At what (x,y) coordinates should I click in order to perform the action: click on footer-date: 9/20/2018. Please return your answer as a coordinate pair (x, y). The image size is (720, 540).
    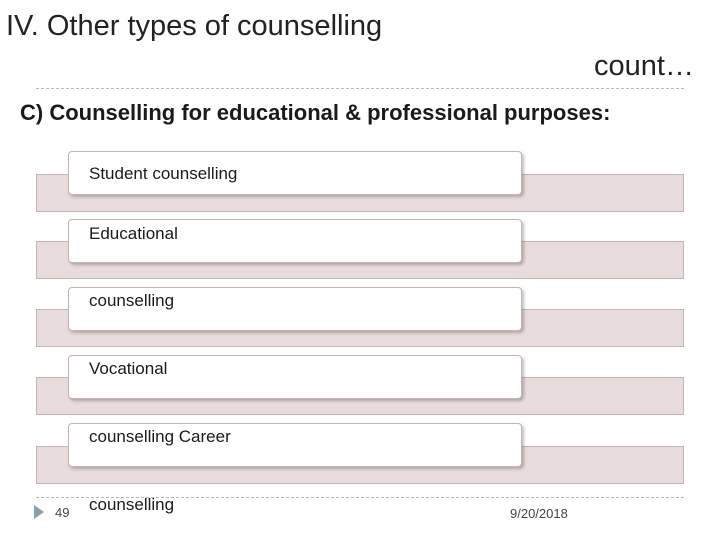
    Looking at the image, I should click on (539, 513).